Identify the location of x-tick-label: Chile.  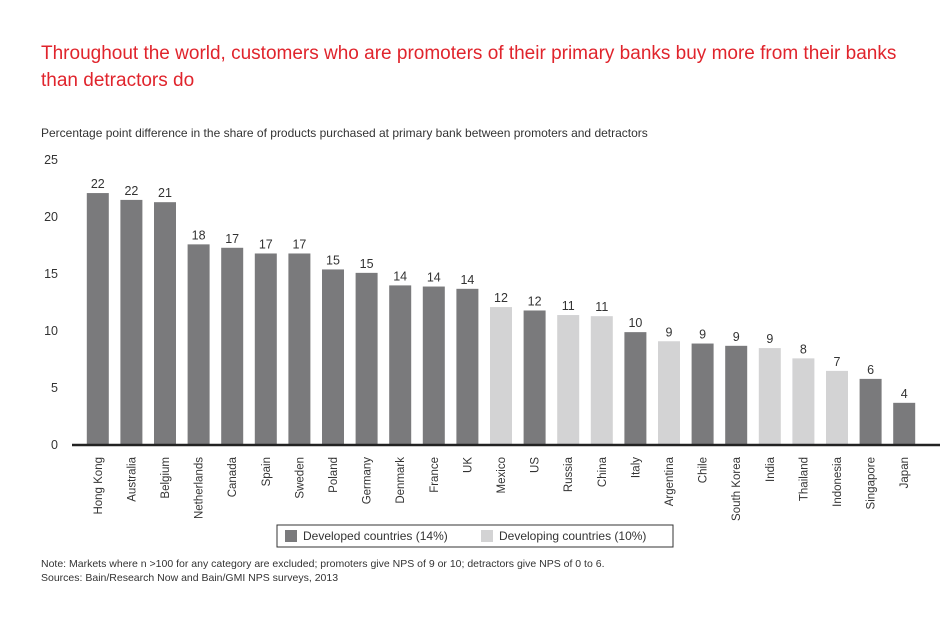
(704, 470).